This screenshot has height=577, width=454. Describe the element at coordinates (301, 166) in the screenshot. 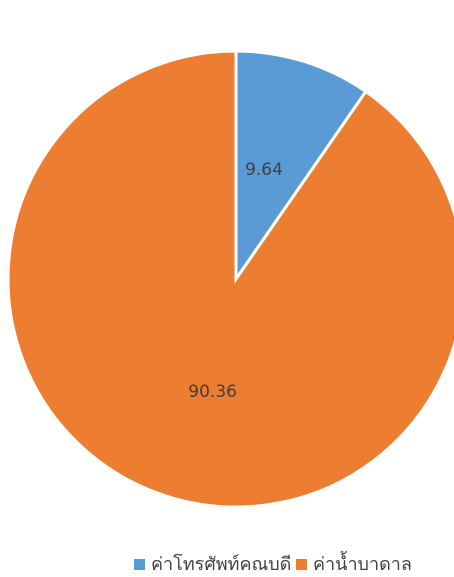

I see `pie-slice` at that location.